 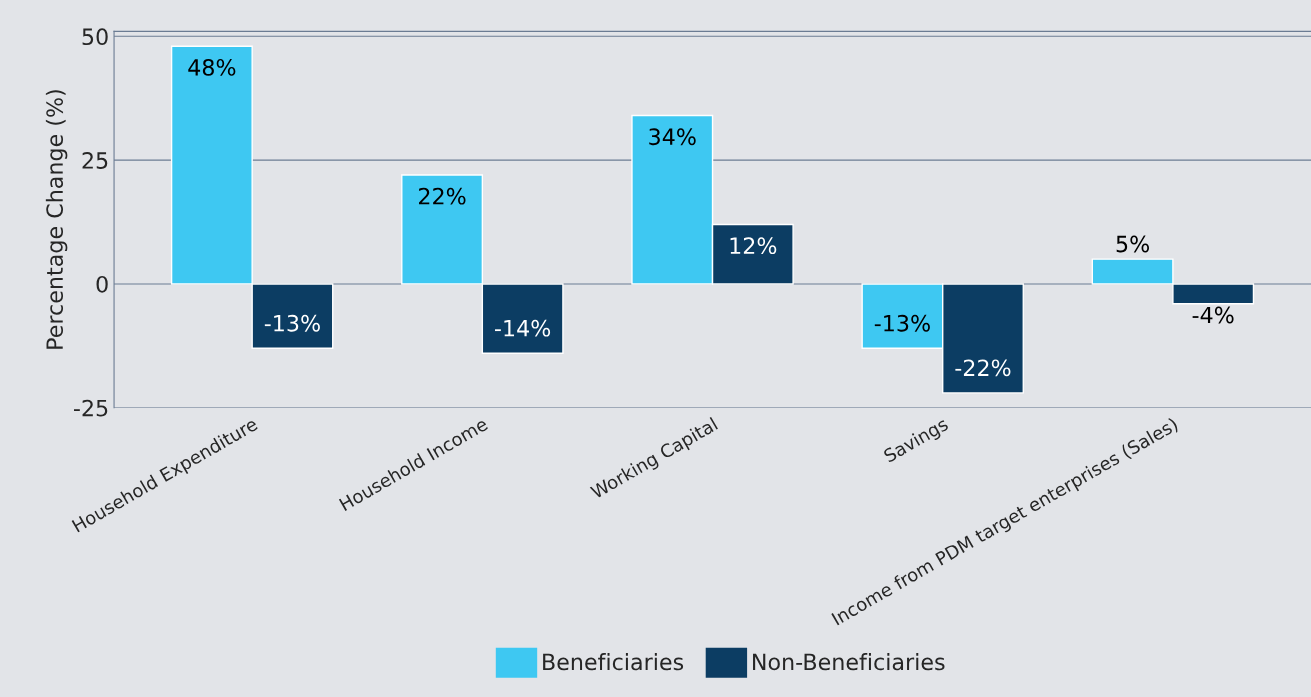 I want to click on y-tick-label: -25, so click(x=90, y=408).